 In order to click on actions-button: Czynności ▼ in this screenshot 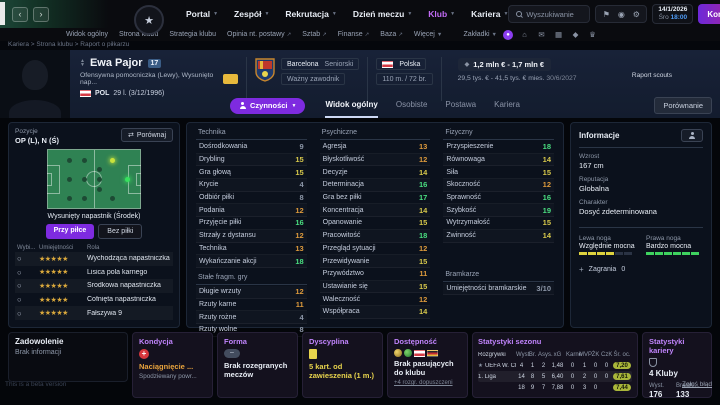, I will do `click(268, 105)`.